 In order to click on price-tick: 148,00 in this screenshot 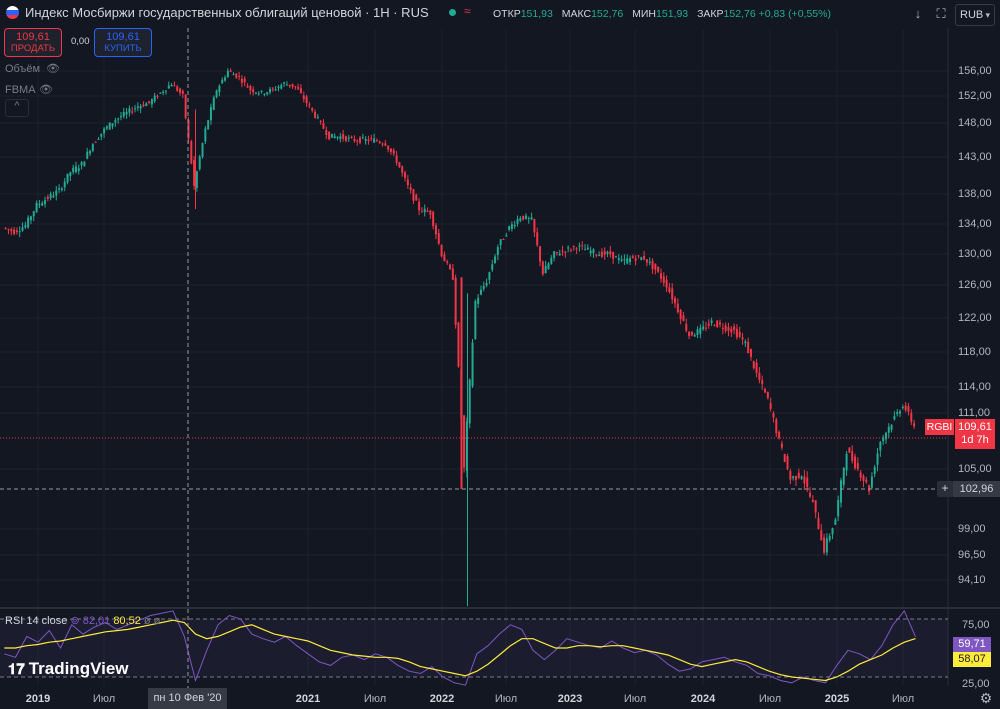, I will do `click(975, 123)`.